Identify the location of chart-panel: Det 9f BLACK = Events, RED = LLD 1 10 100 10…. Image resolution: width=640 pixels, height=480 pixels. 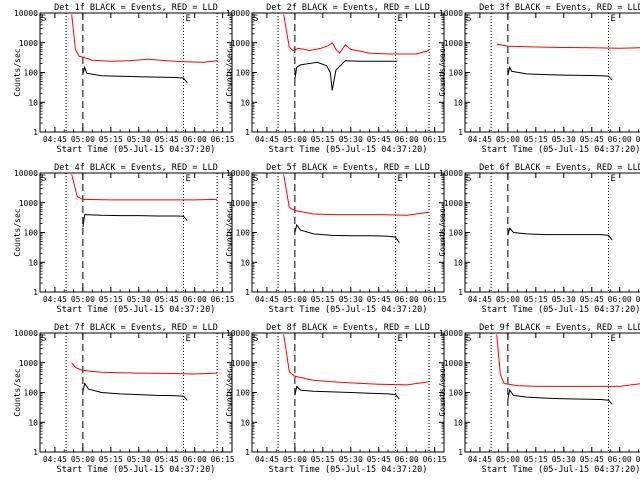
(539, 399).